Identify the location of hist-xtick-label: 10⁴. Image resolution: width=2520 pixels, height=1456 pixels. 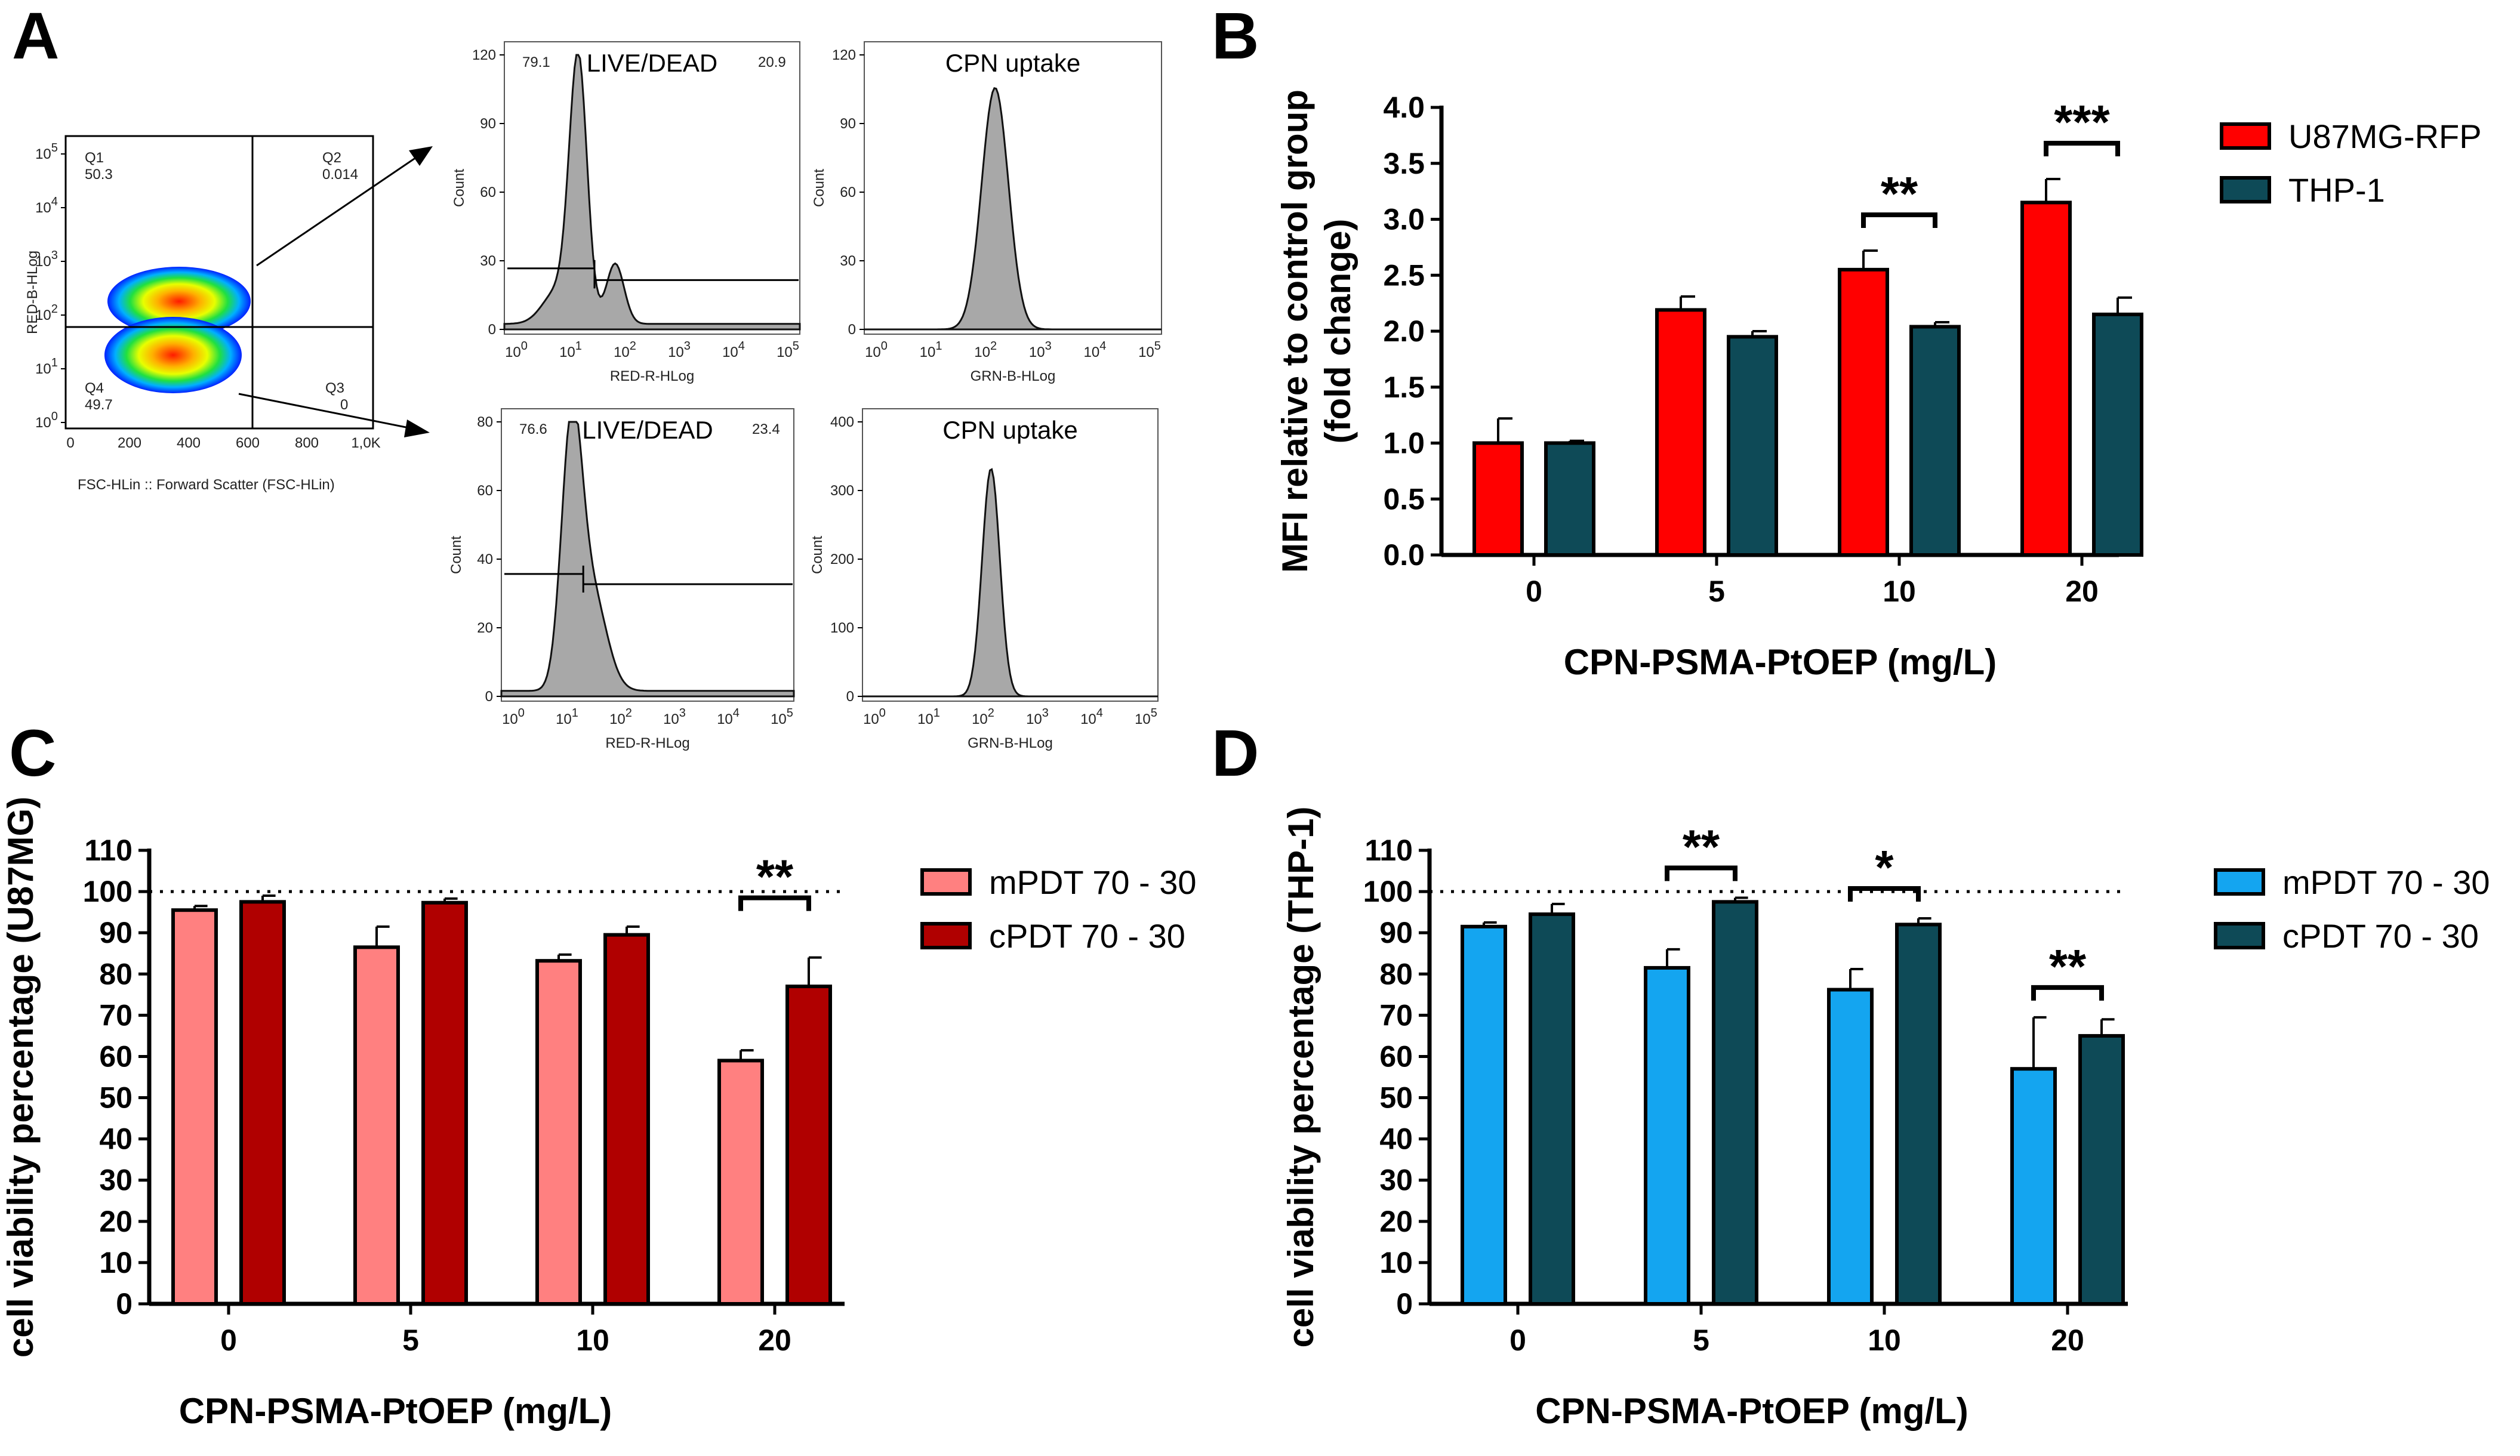
(728, 717).